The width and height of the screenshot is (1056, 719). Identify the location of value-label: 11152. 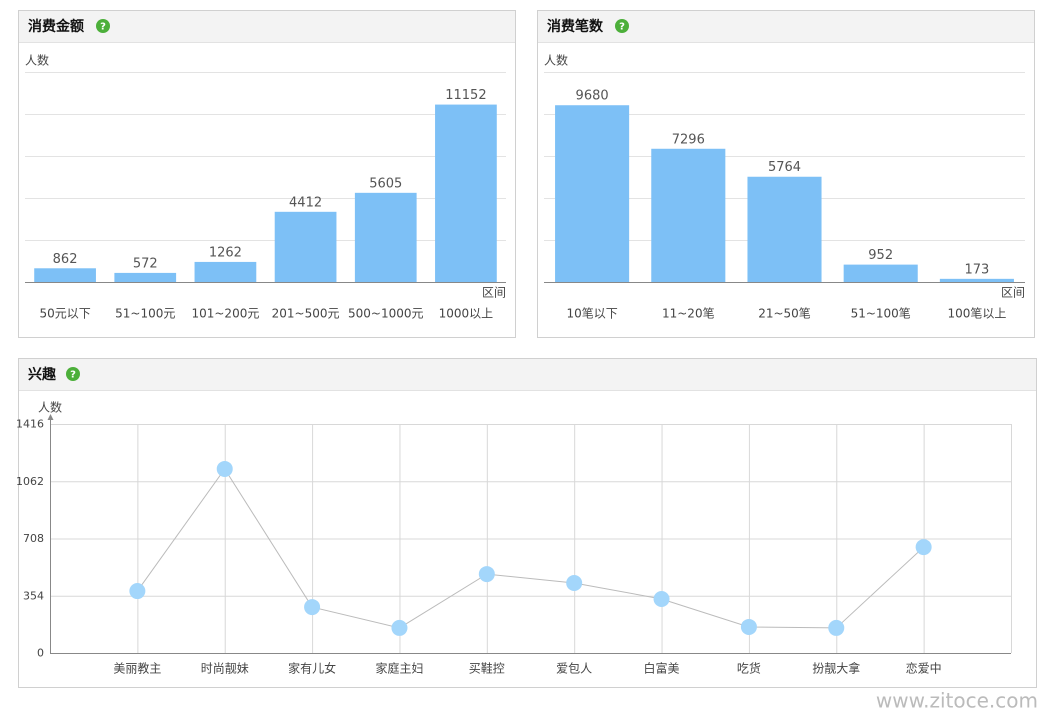
(465, 95).